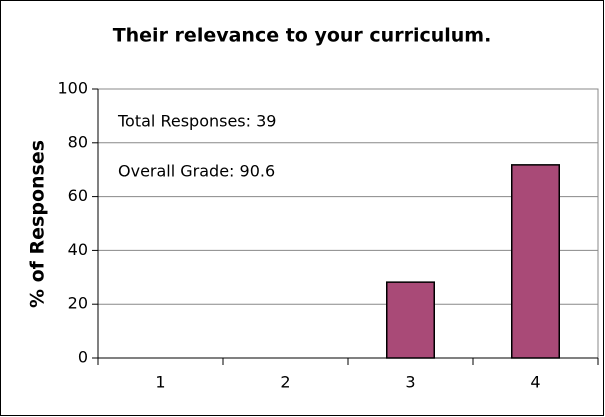  I want to click on annotation: Overall Grade: 90.6, so click(196, 171).